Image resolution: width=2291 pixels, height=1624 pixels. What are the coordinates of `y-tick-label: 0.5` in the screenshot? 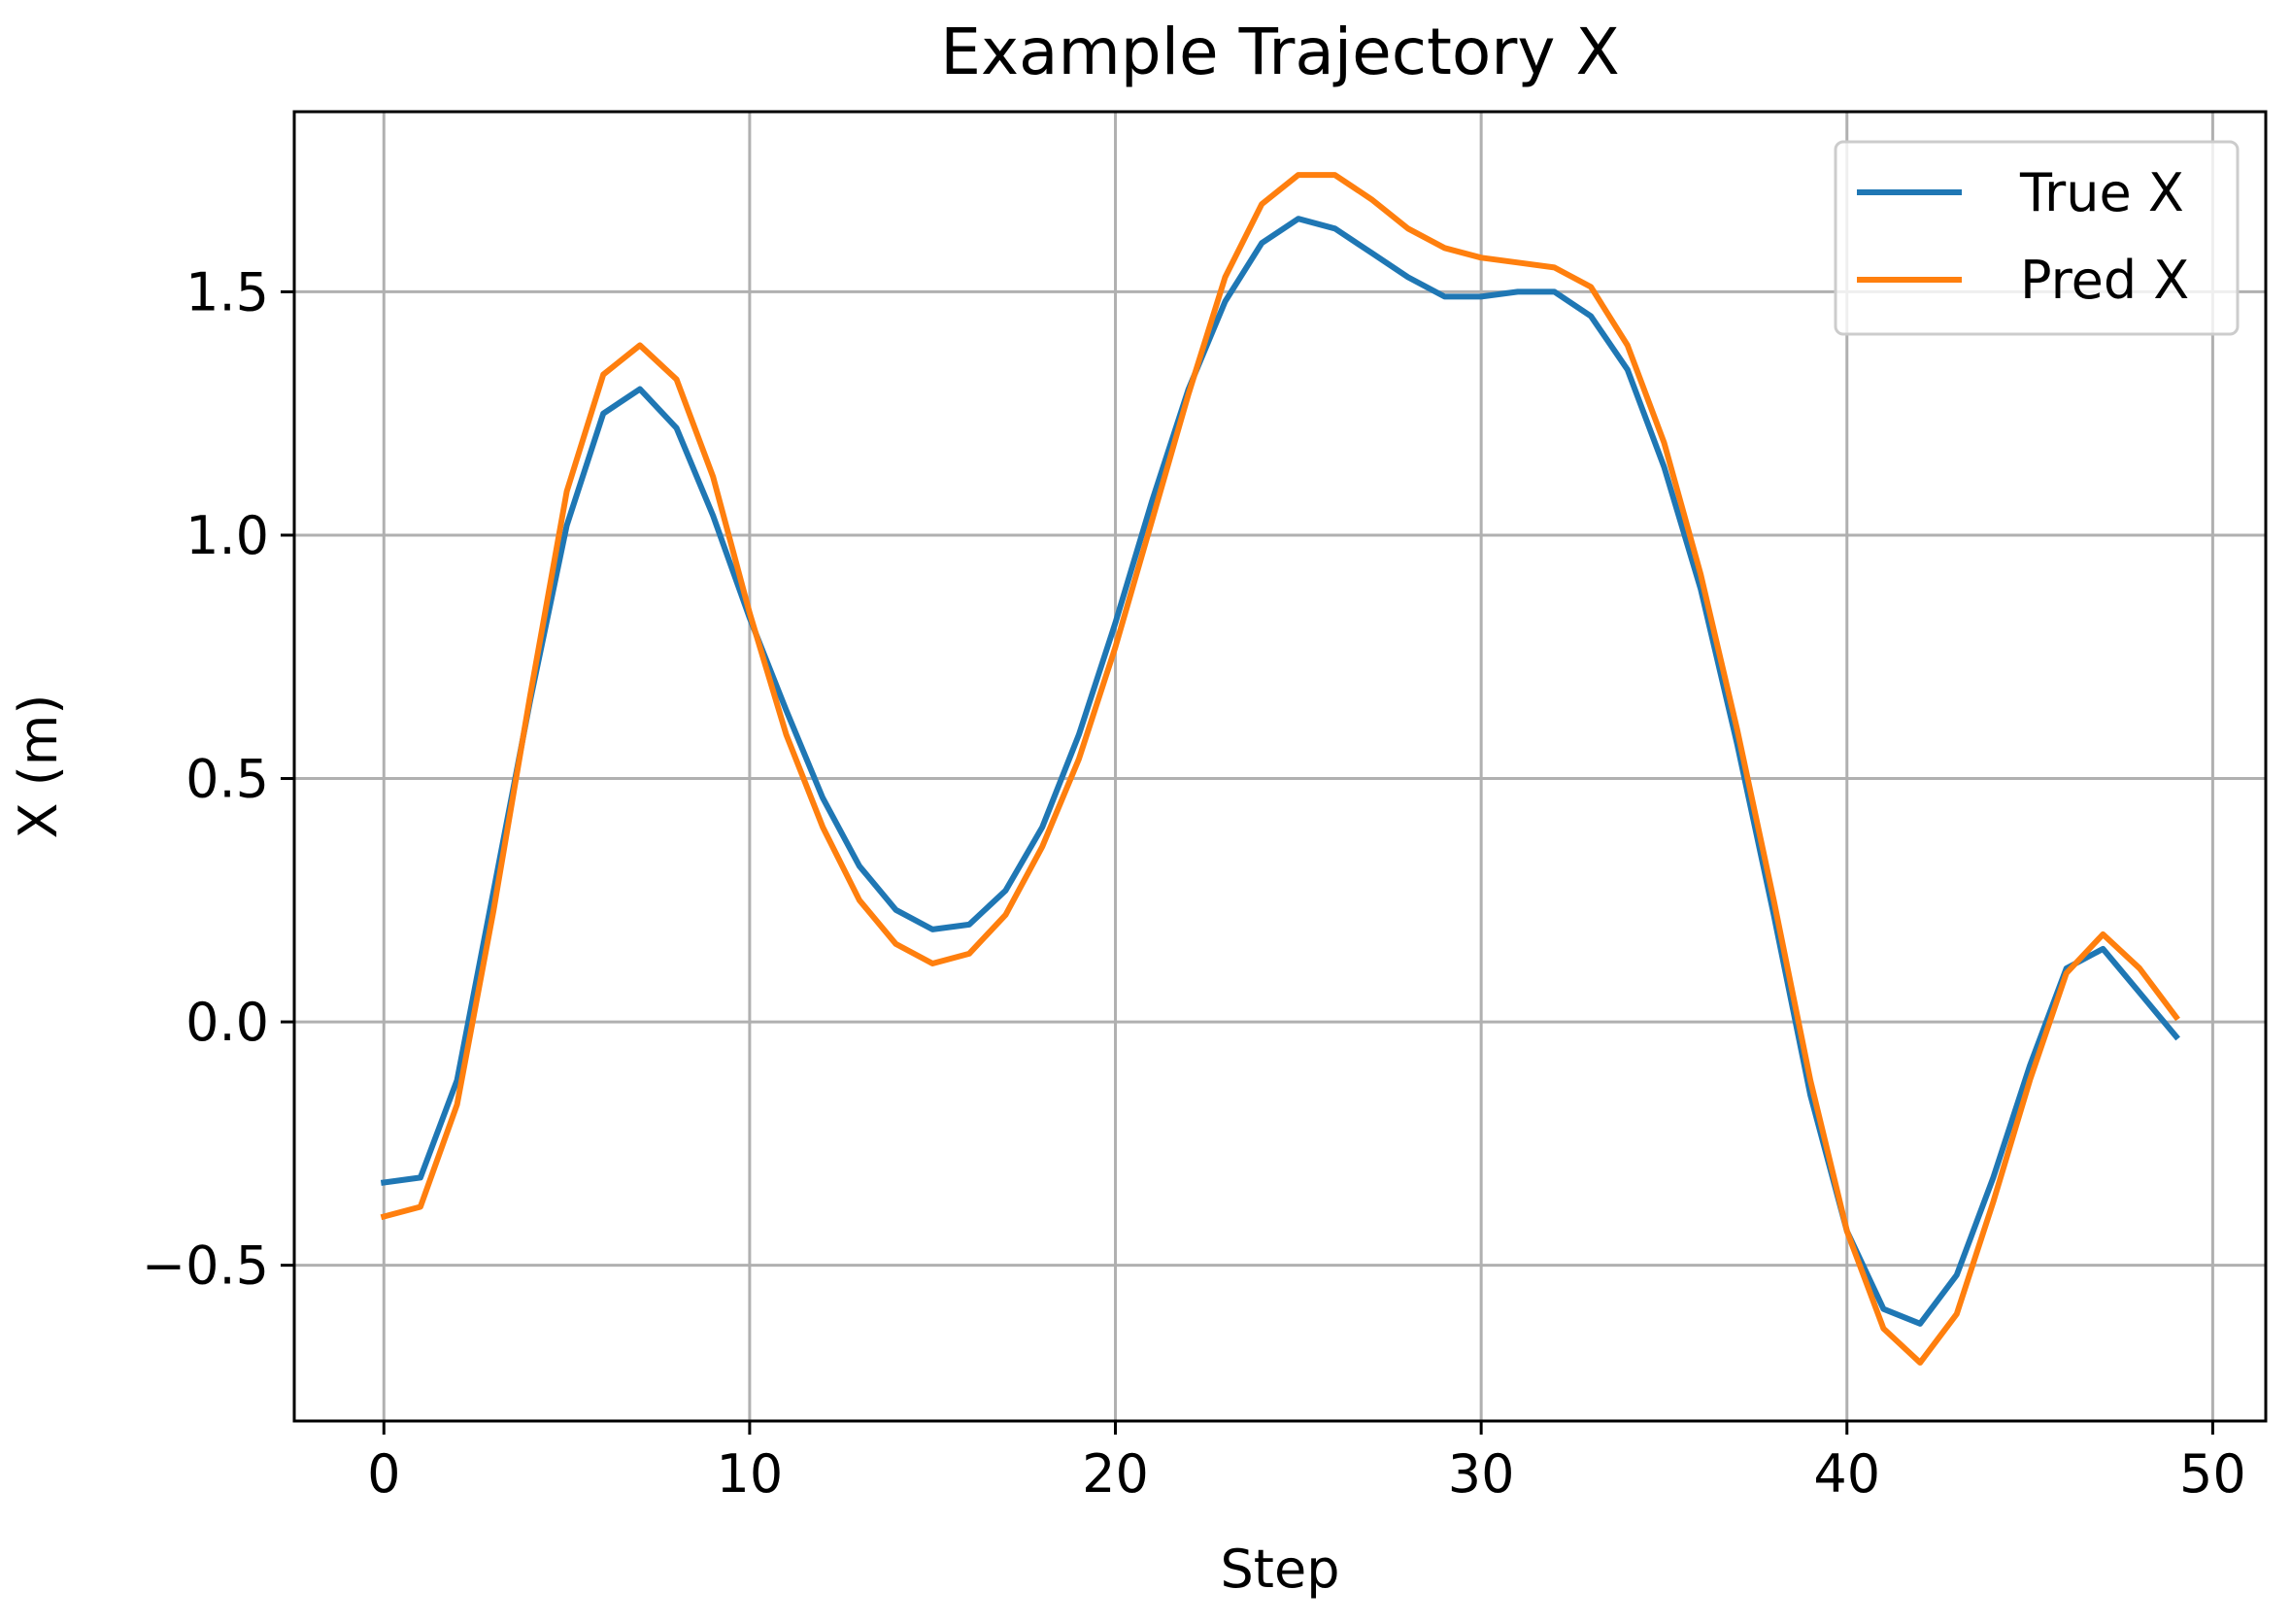 It's located at (227, 779).